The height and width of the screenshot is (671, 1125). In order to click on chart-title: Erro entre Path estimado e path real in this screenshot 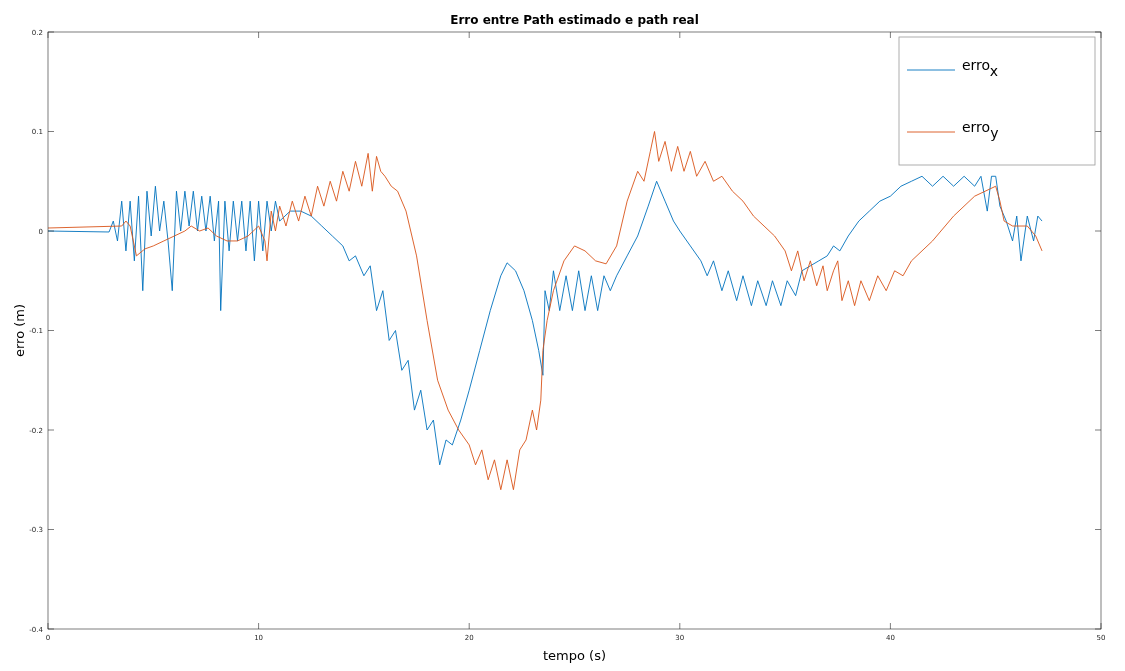, I will do `click(574, 20)`.